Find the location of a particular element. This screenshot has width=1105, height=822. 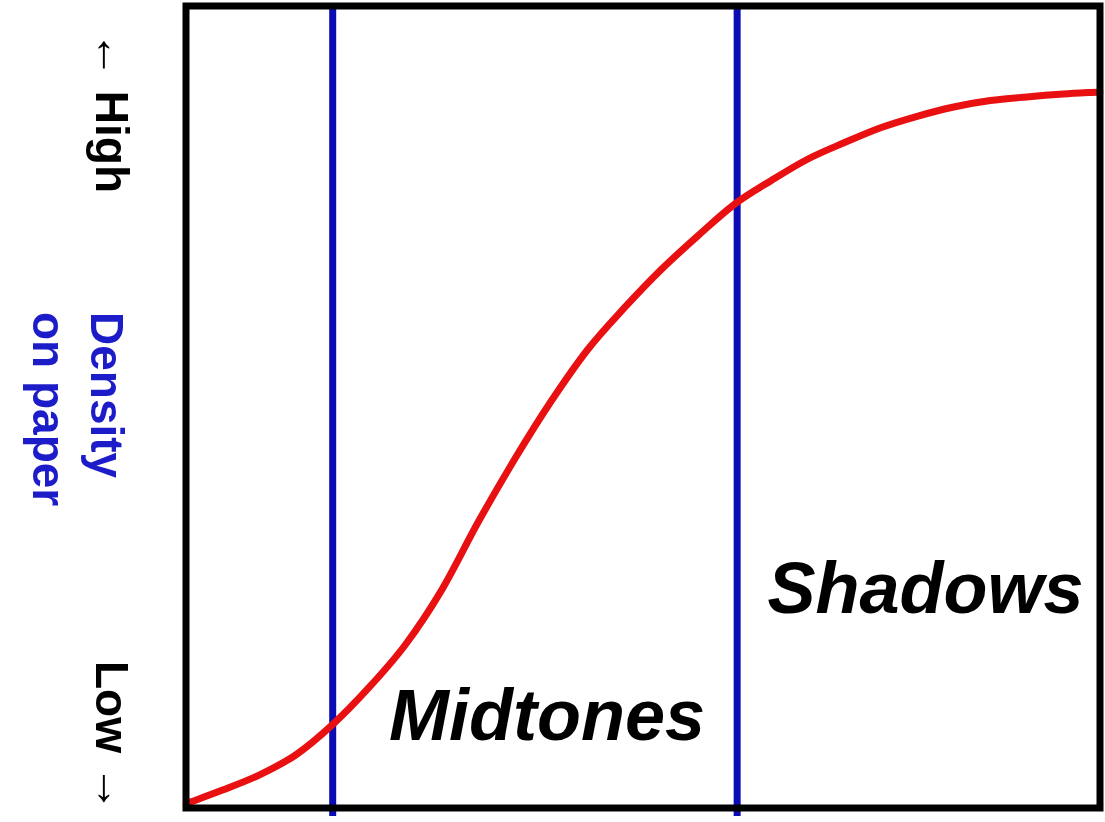

y-axis-title: Density on paper is located at coordinates (78, 410).